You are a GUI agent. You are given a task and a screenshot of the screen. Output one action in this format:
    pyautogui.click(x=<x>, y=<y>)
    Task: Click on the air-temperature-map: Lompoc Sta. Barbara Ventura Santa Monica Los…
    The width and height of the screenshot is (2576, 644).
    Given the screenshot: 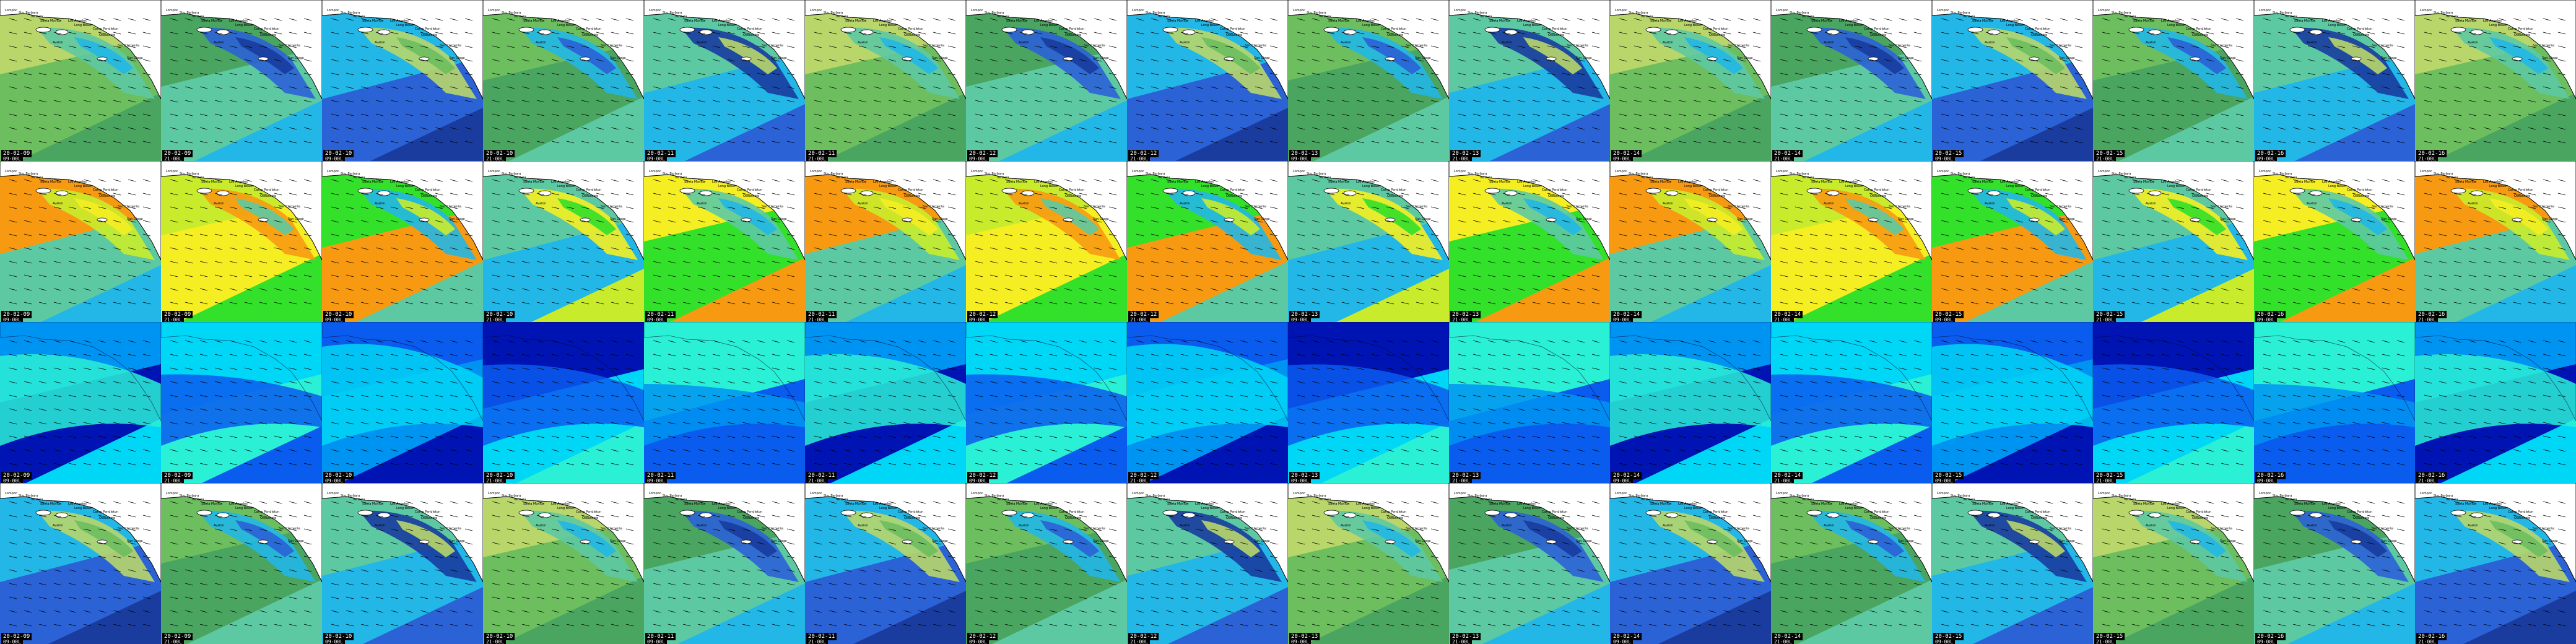 What is the action you would take?
    pyautogui.click(x=80, y=241)
    